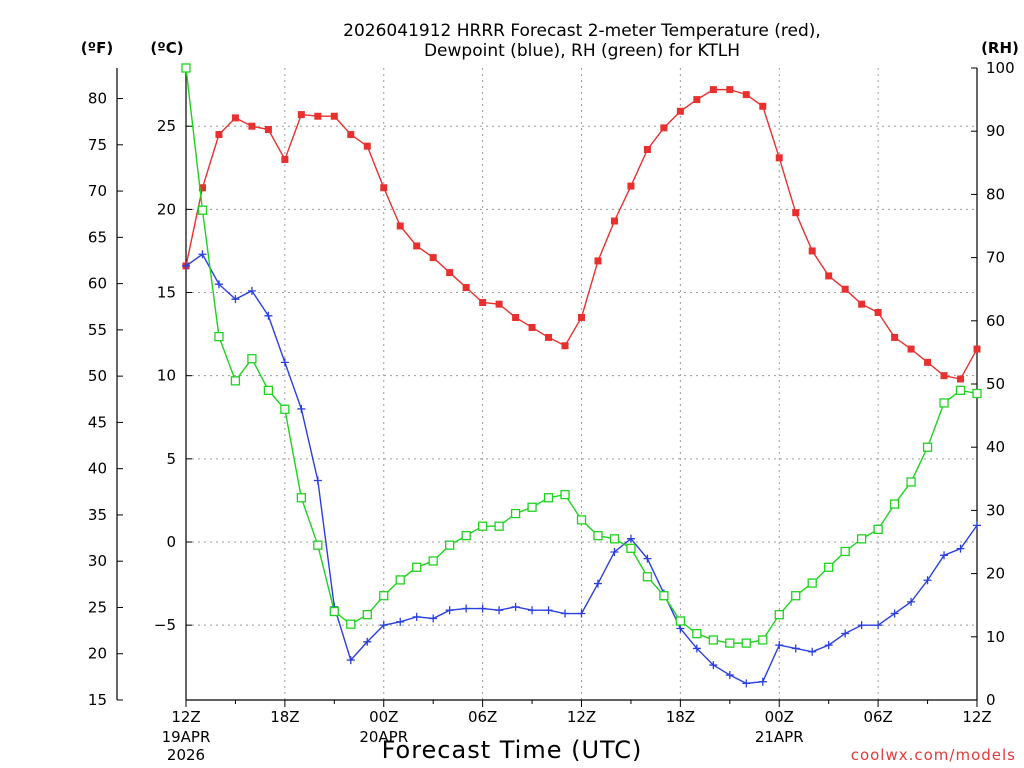 The height and width of the screenshot is (768, 1024). What do you see at coordinates (933, 755) in the screenshot?
I see `credit-link: coolwx.com/models` at bounding box center [933, 755].